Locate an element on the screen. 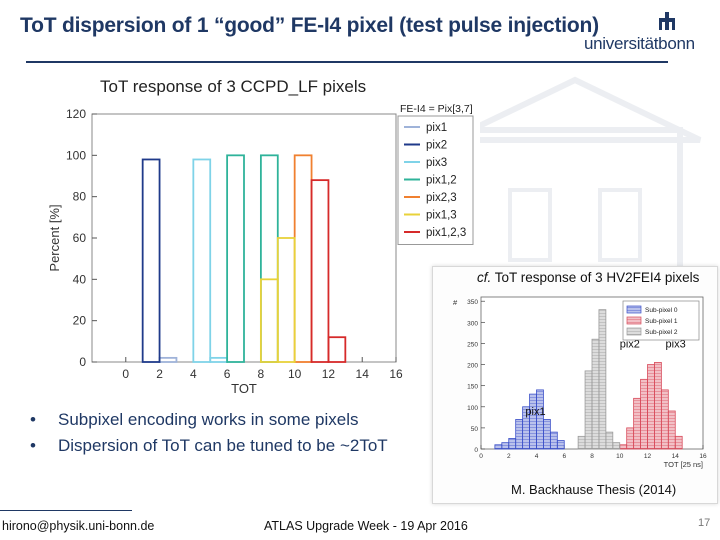 The image size is (720, 540). footer-divider is located at coordinates (66, 510).